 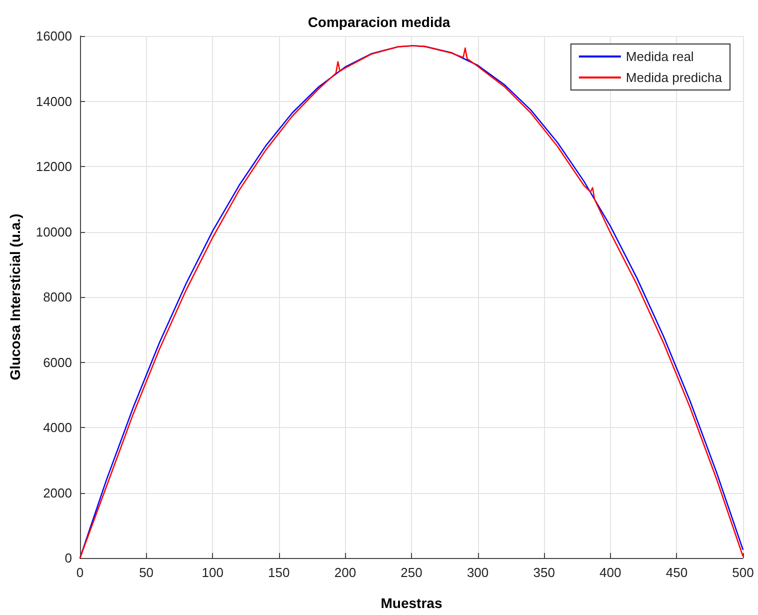 What do you see at coordinates (411, 572) in the screenshot?
I see `x-tick-label: 250` at bounding box center [411, 572].